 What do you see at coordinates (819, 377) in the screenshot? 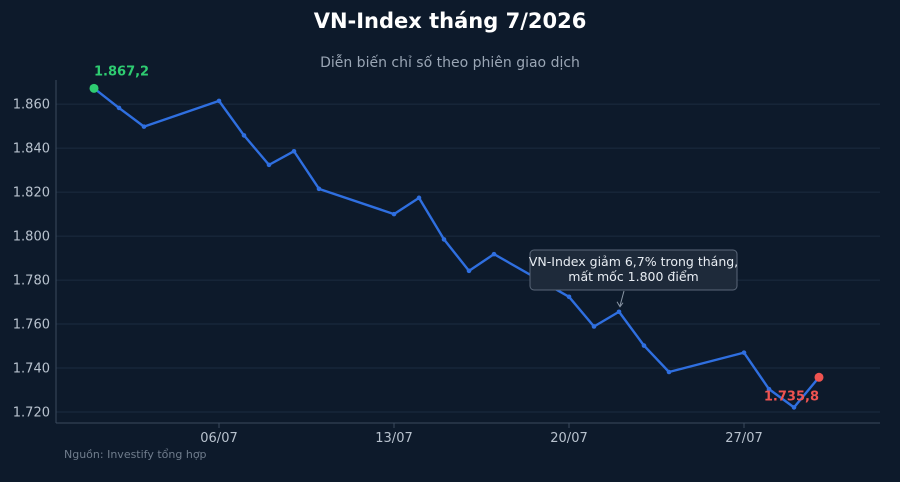
I see `end-marker` at bounding box center [819, 377].